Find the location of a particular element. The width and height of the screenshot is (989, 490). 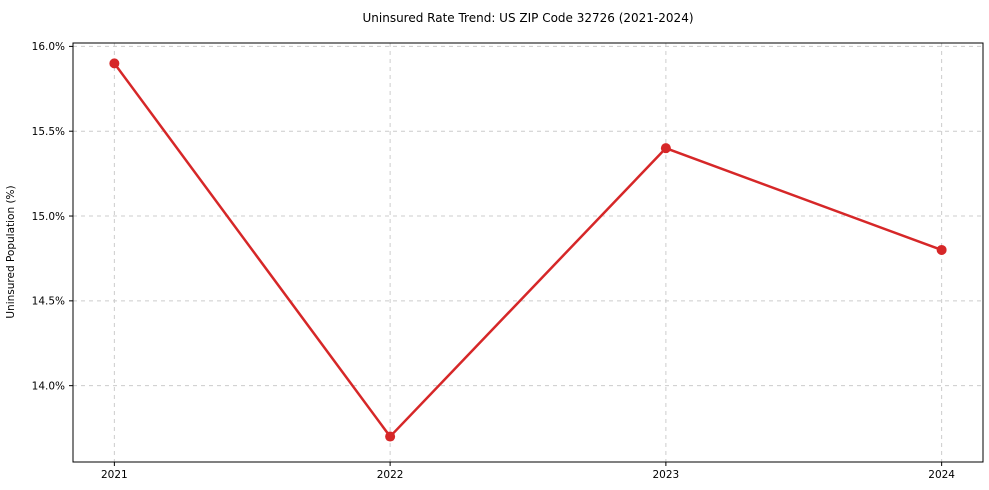

y-tick-label: 14.0% is located at coordinates (48, 386).